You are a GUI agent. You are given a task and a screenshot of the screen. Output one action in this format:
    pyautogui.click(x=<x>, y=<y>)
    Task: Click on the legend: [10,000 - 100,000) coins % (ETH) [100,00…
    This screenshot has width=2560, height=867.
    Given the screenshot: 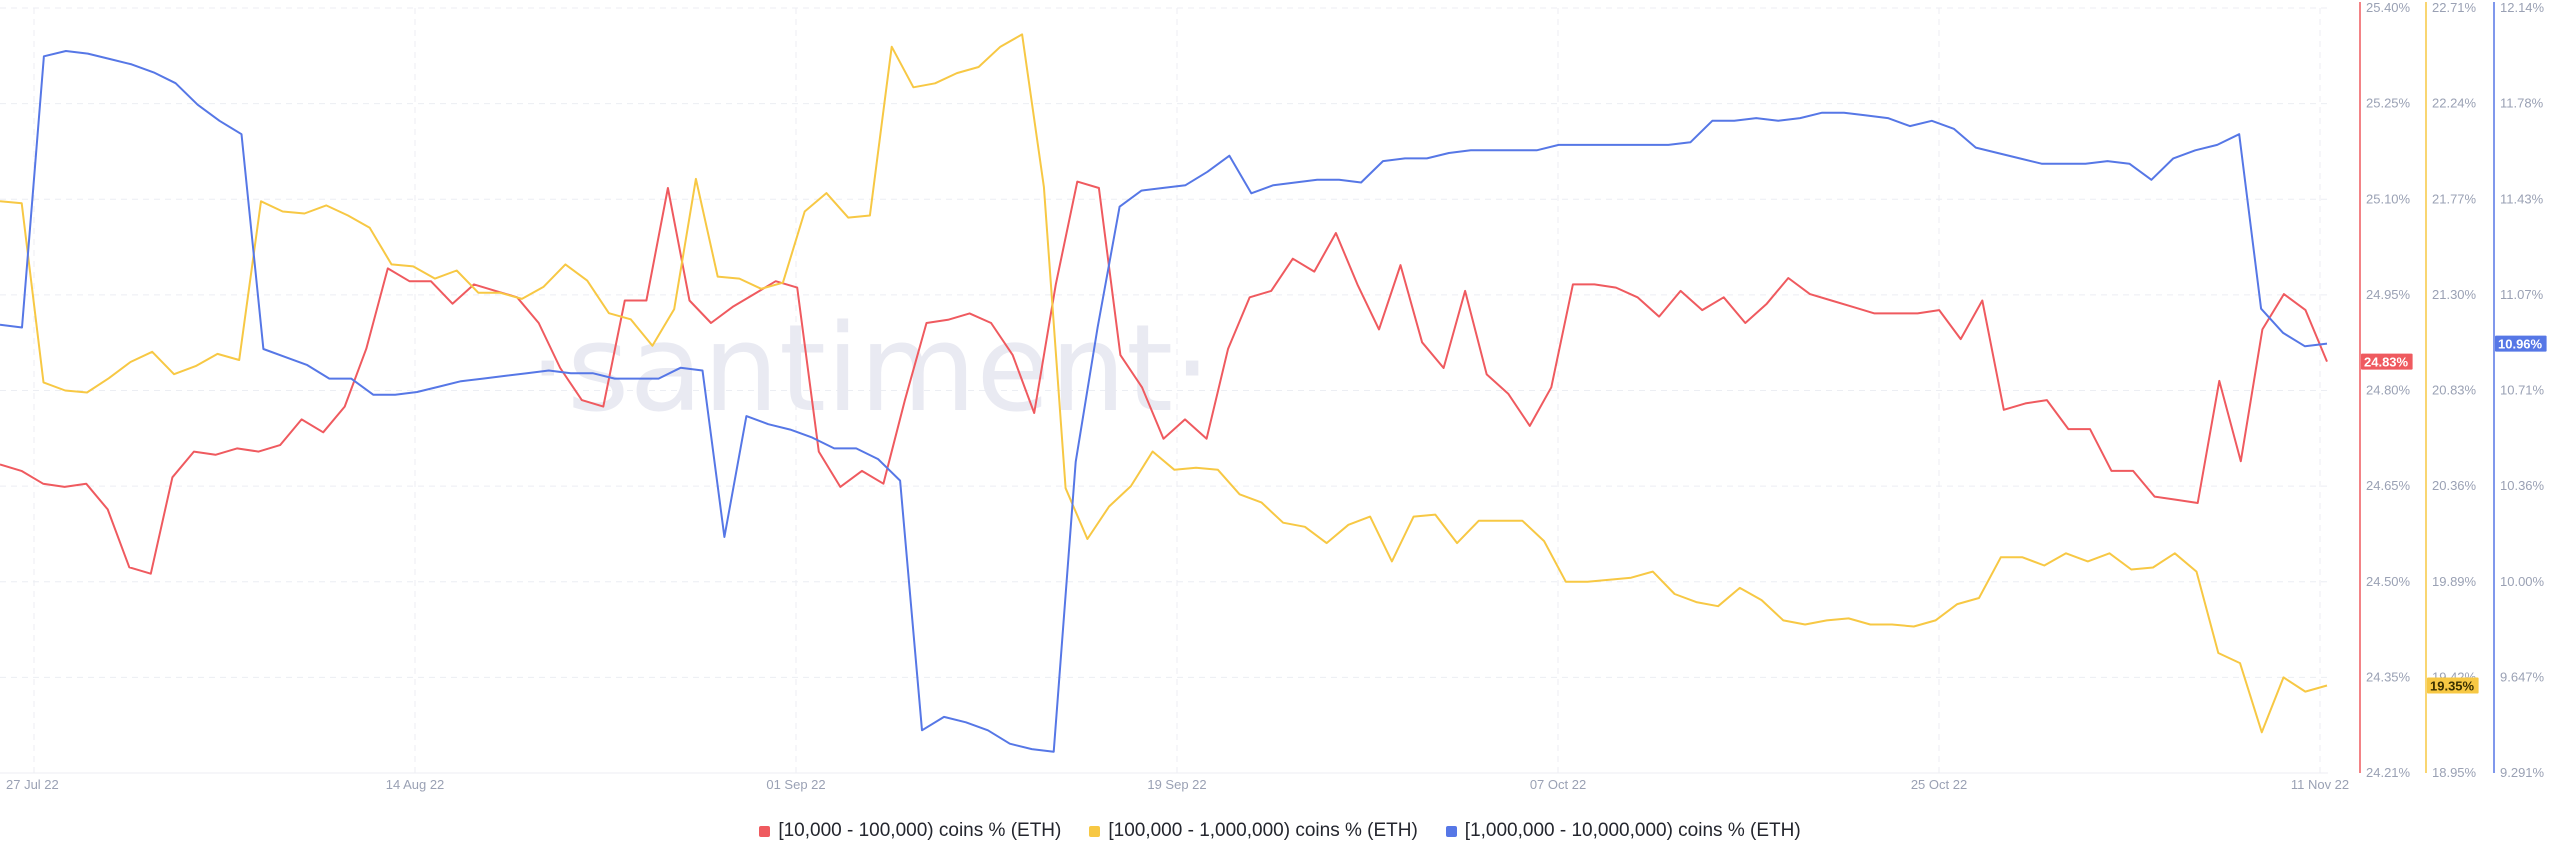 What is the action you would take?
    pyautogui.click(x=1280, y=831)
    